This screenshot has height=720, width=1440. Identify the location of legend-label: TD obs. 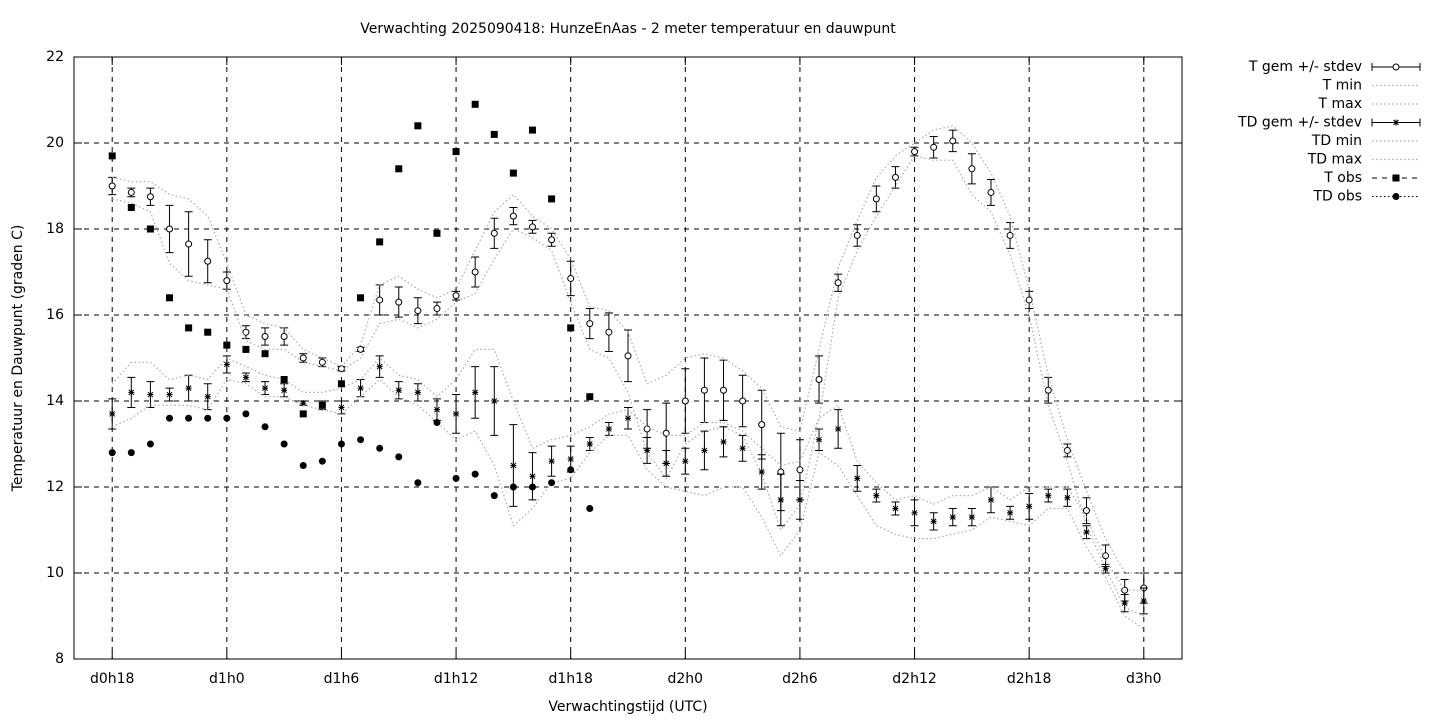
(1337, 197).